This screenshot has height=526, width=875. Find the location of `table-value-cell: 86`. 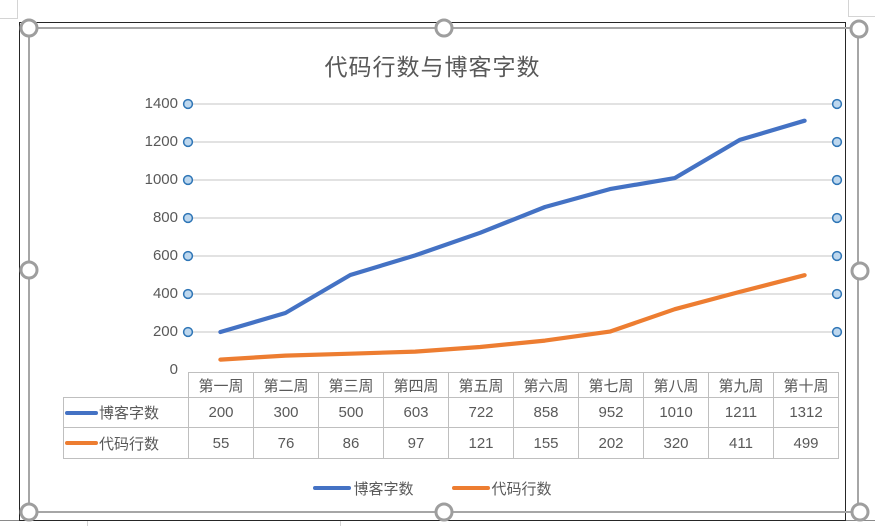

table-value-cell: 86 is located at coordinates (351, 443).